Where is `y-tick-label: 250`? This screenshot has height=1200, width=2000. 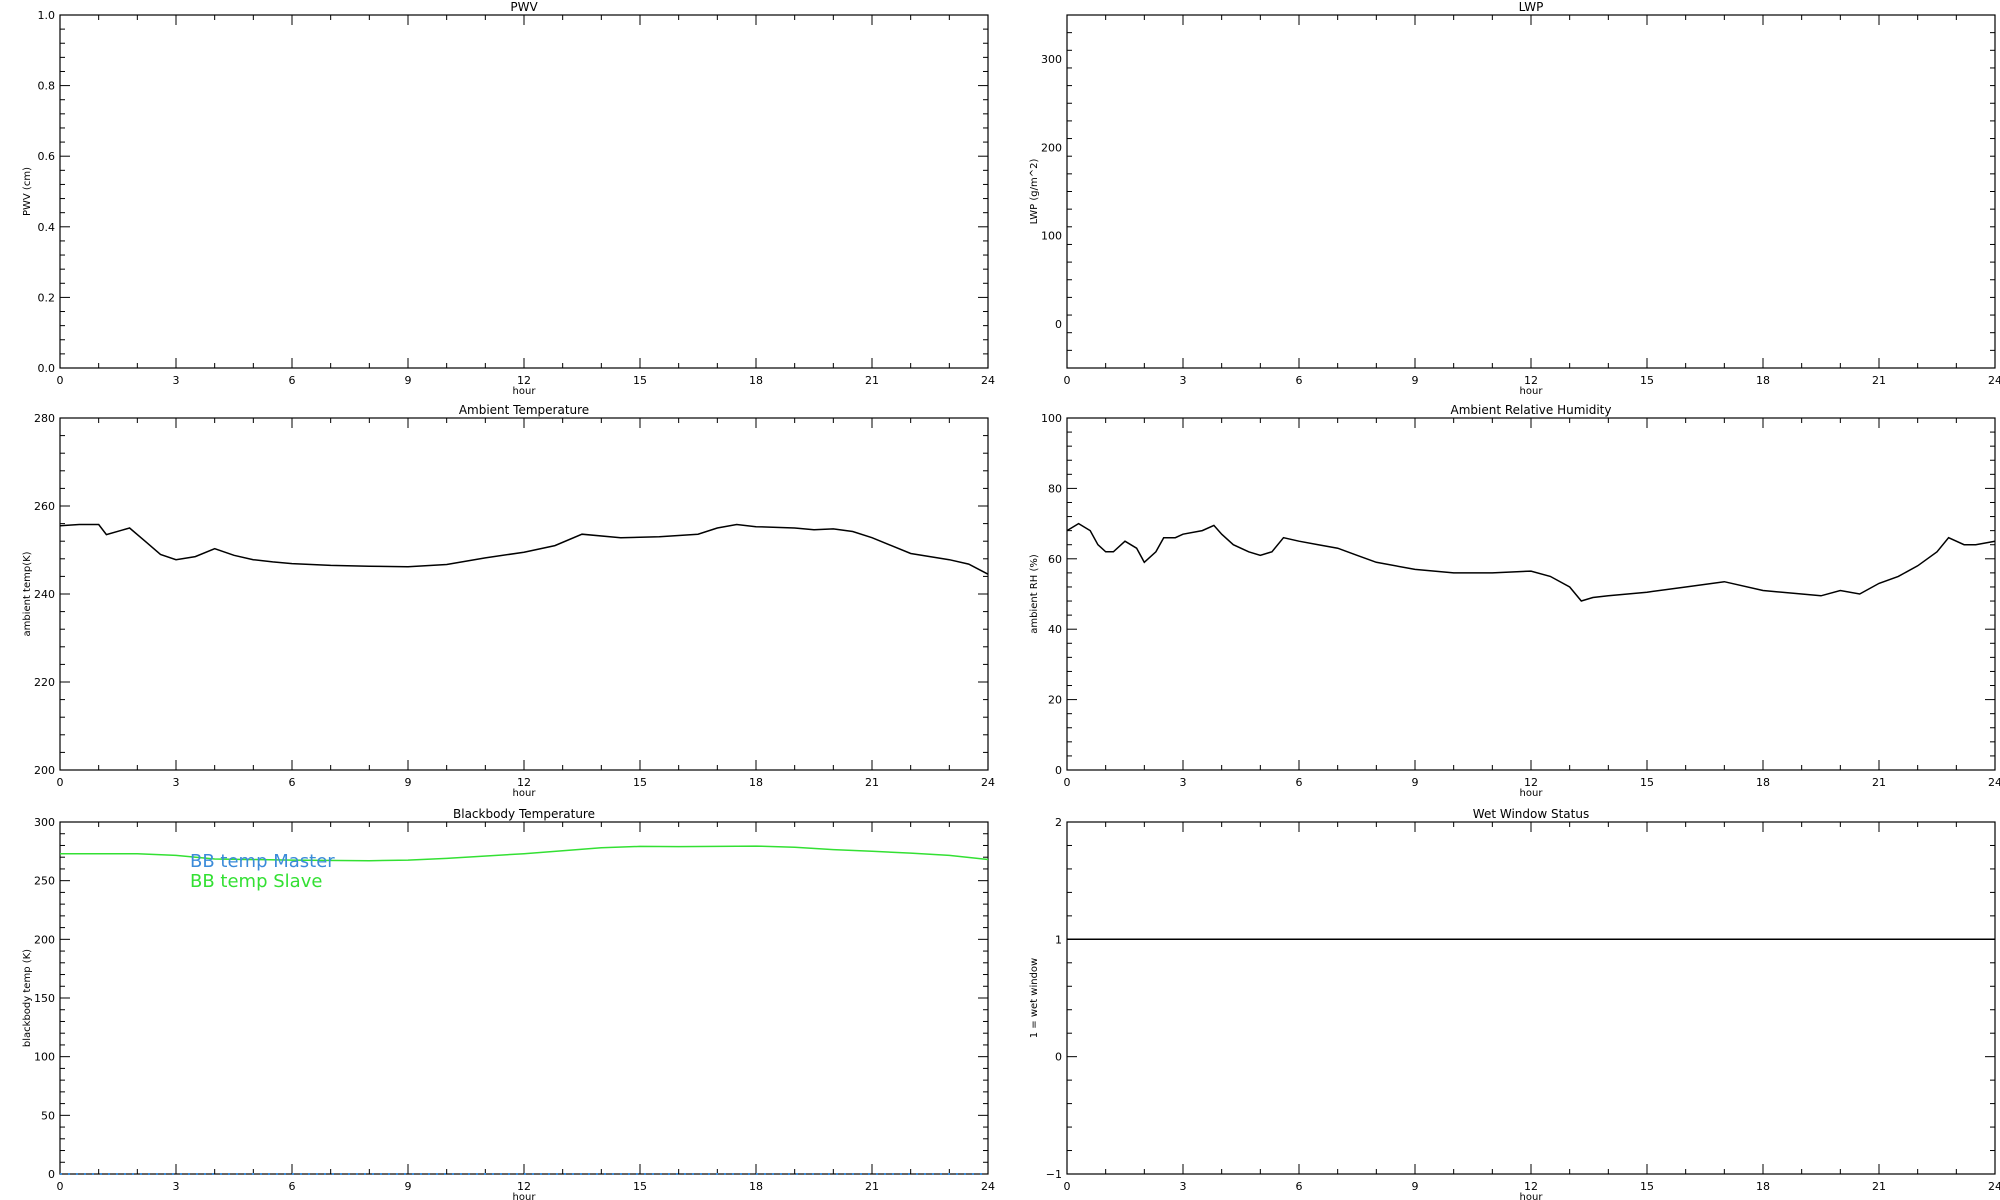 y-tick-label: 250 is located at coordinates (44, 881).